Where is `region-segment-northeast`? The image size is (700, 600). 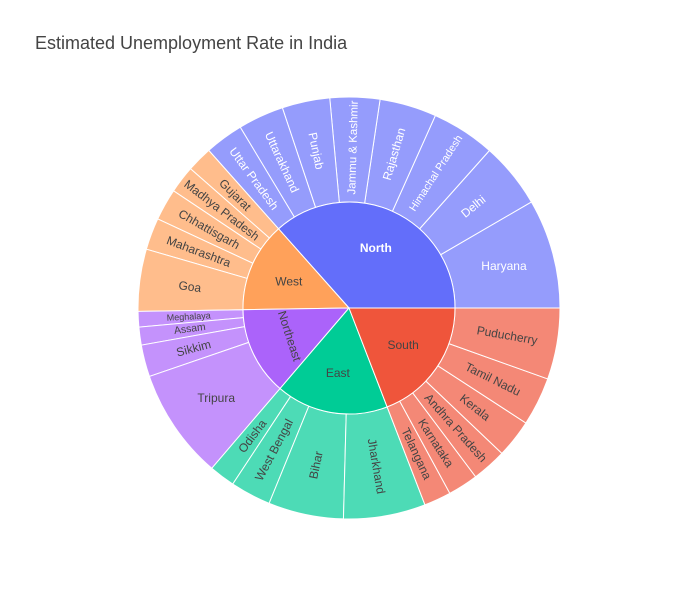
region-segment-northeast is located at coordinates (296, 348).